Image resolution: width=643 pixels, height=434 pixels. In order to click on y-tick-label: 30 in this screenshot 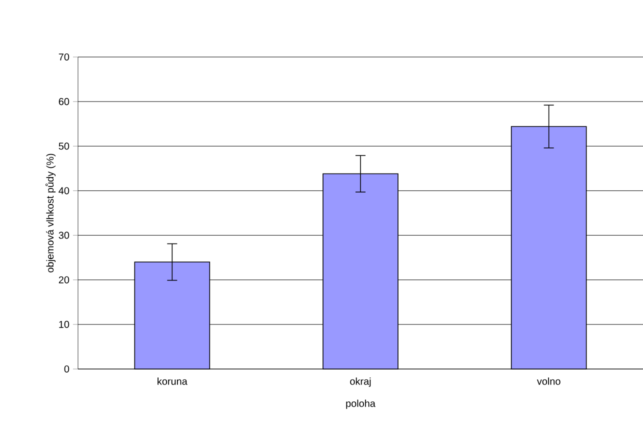, I will do `click(64, 235)`.